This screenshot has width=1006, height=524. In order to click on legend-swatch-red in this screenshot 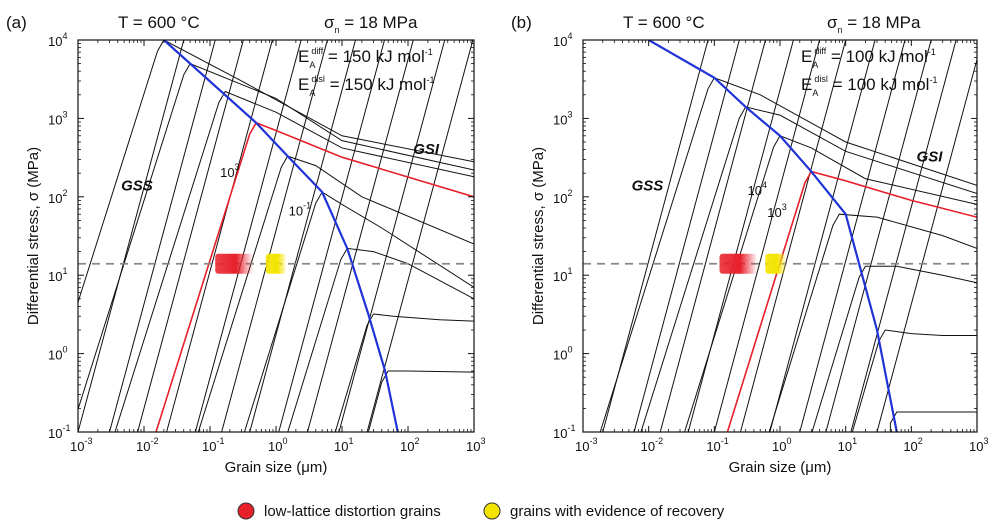, I will do `click(246, 511)`.